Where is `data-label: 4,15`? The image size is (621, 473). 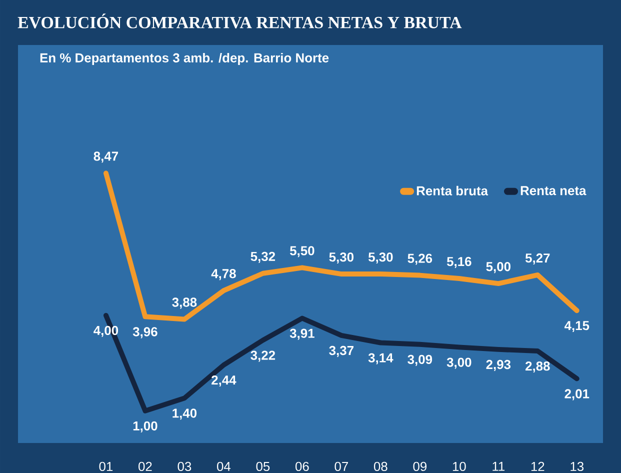
data-label: 4,15 is located at coordinates (577, 326).